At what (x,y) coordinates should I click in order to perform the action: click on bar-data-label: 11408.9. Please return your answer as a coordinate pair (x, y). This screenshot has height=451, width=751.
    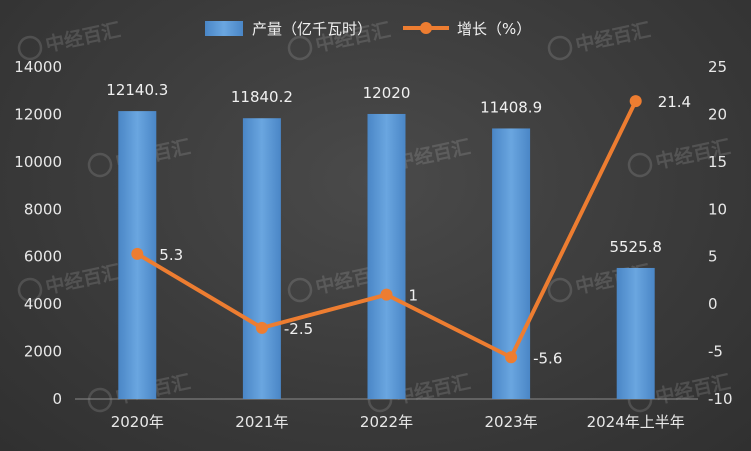
    Looking at the image, I should click on (511, 107).